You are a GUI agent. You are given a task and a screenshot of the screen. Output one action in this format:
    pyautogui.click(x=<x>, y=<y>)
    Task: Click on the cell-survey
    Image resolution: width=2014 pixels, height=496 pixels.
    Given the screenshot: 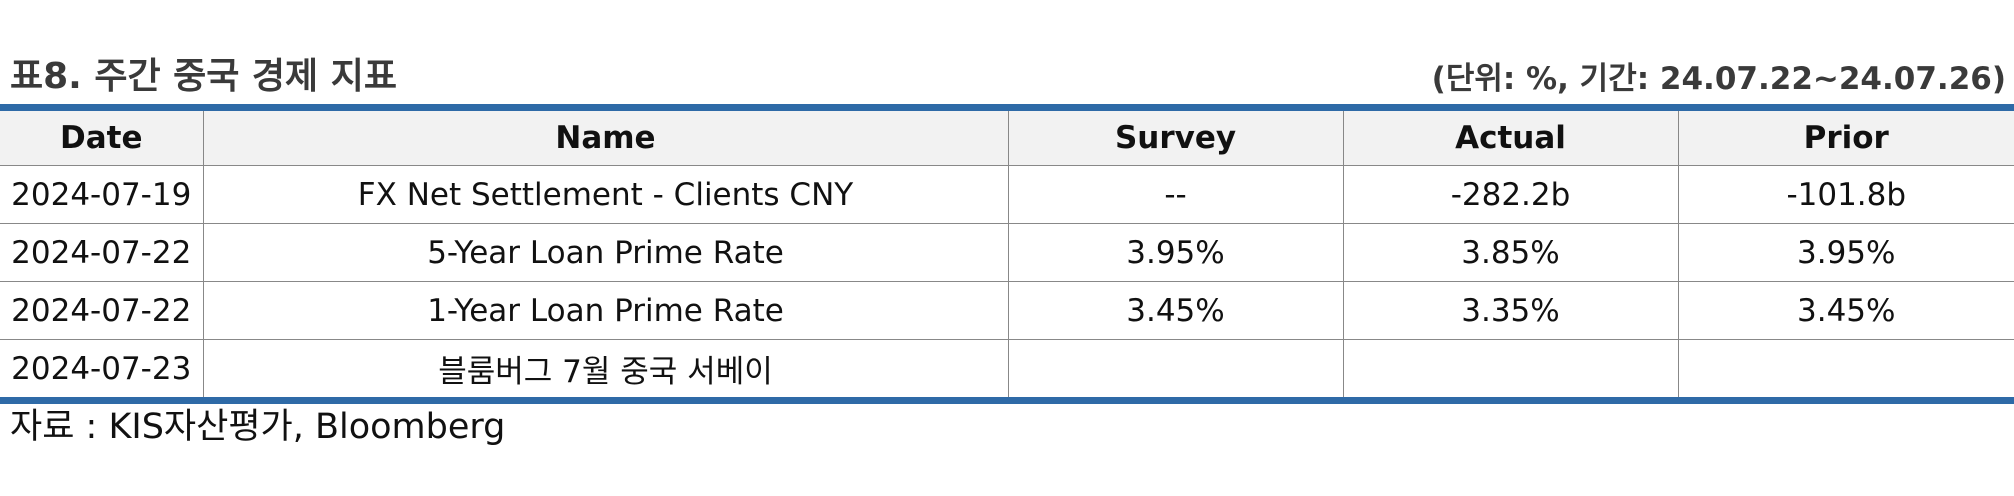 What is the action you would take?
    pyautogui.click(x=1175, y=368)
    